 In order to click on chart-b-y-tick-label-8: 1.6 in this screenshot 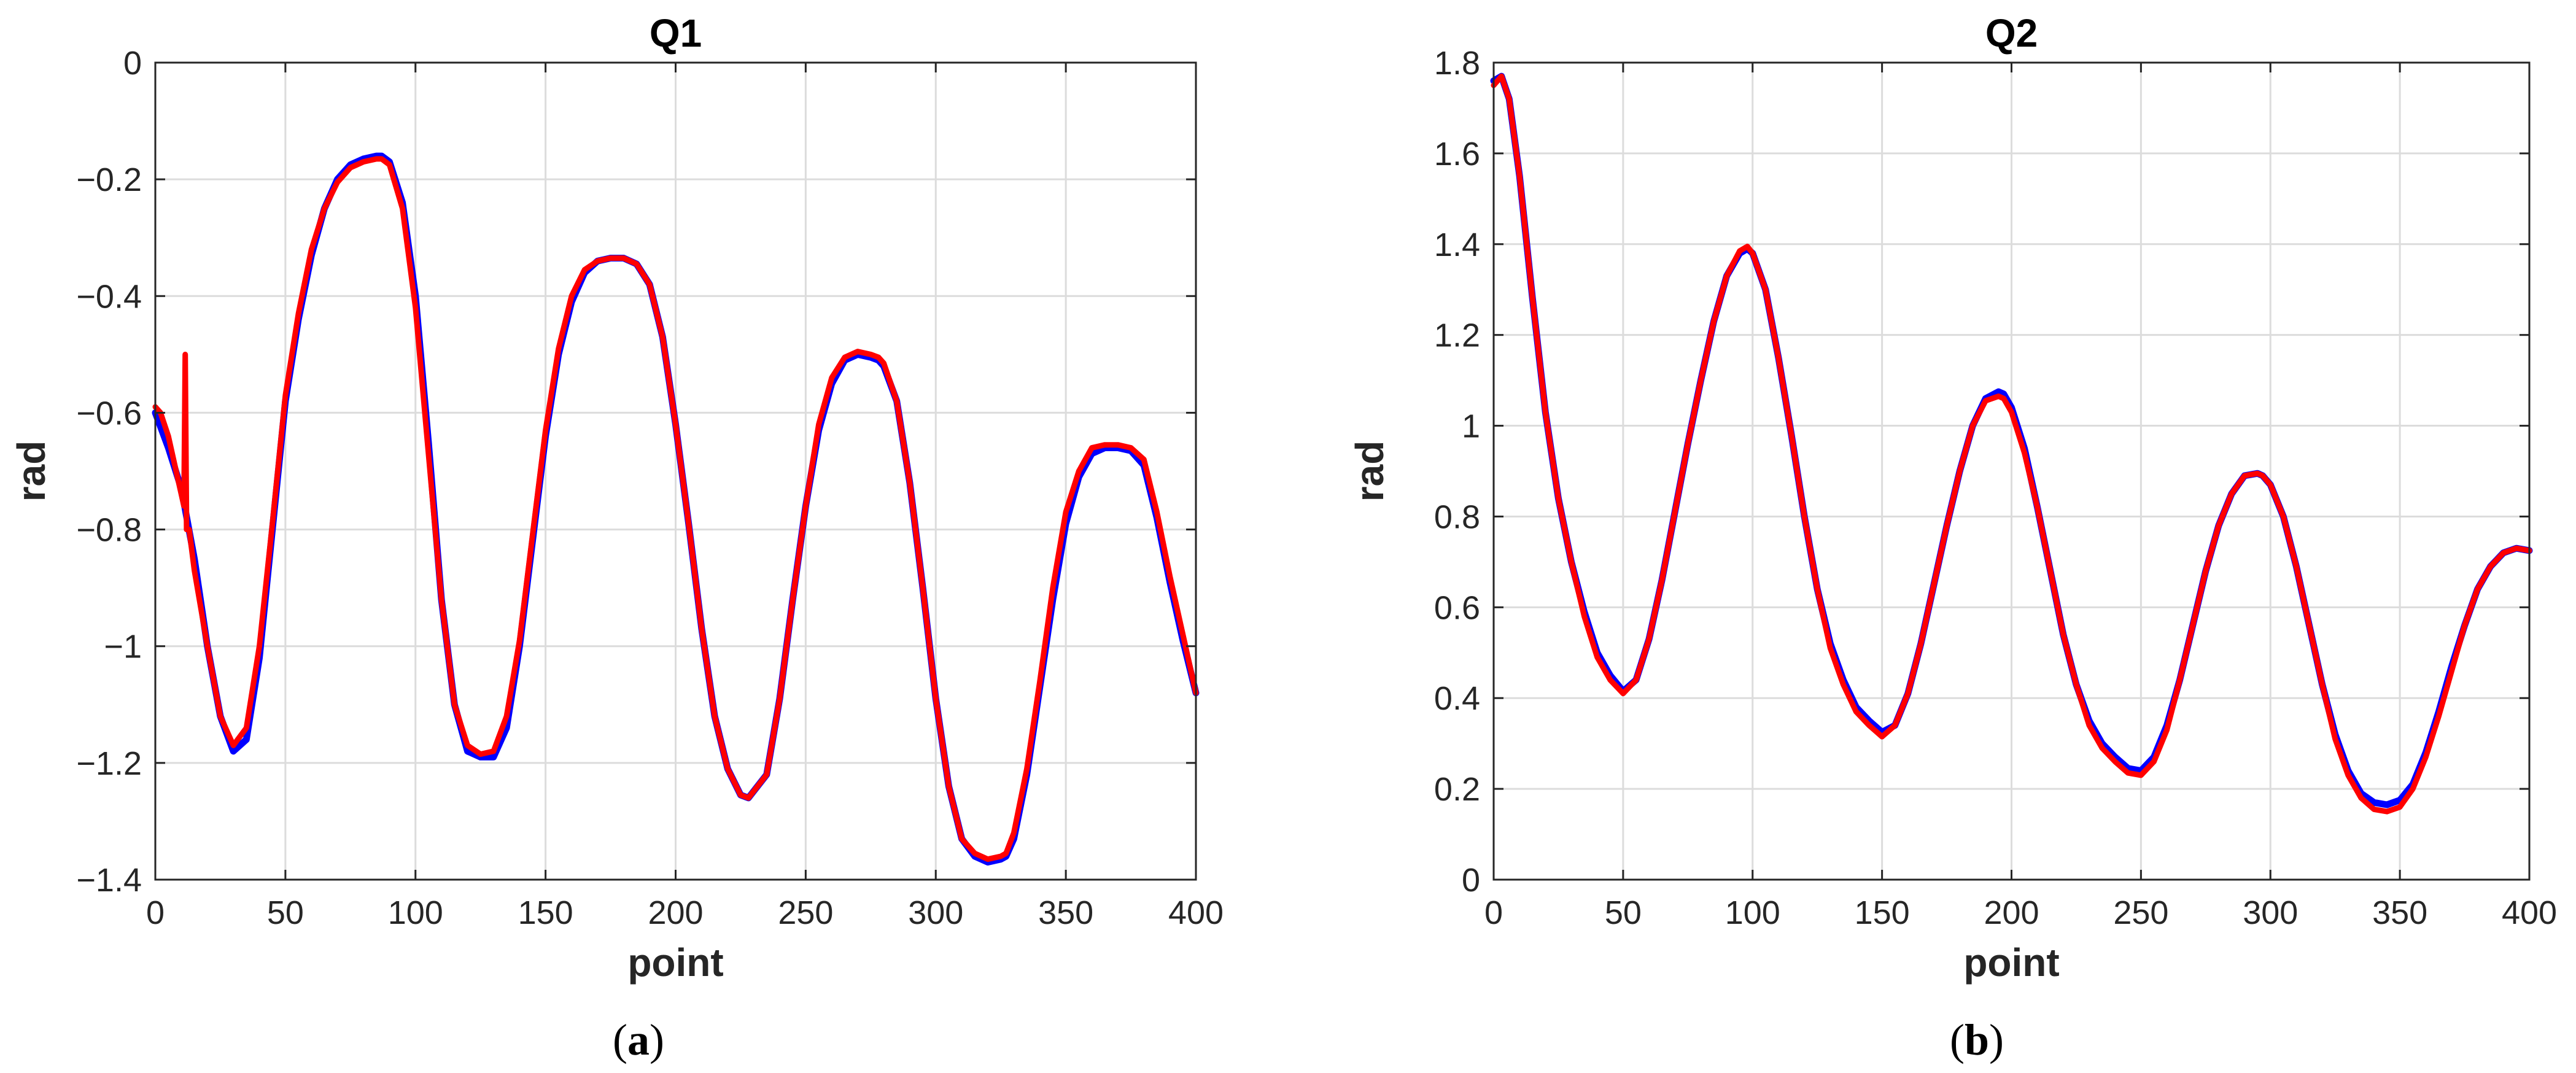, I will do `click(1457, 154)`.